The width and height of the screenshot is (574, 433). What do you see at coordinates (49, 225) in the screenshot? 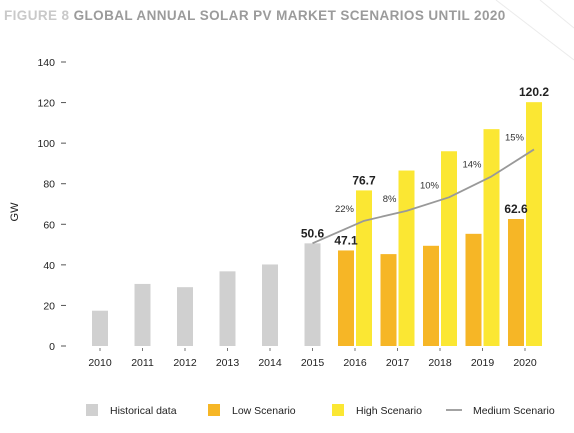
I see `y-tick-label: 60` at bounding box center [49, 225].